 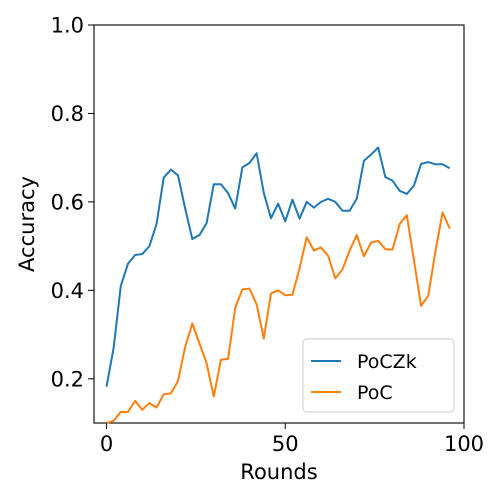 What do you see at coordinates (378, 375) in the screenshot?
I see `legend: PoCZk PoC` at bounding box center [378, 375].